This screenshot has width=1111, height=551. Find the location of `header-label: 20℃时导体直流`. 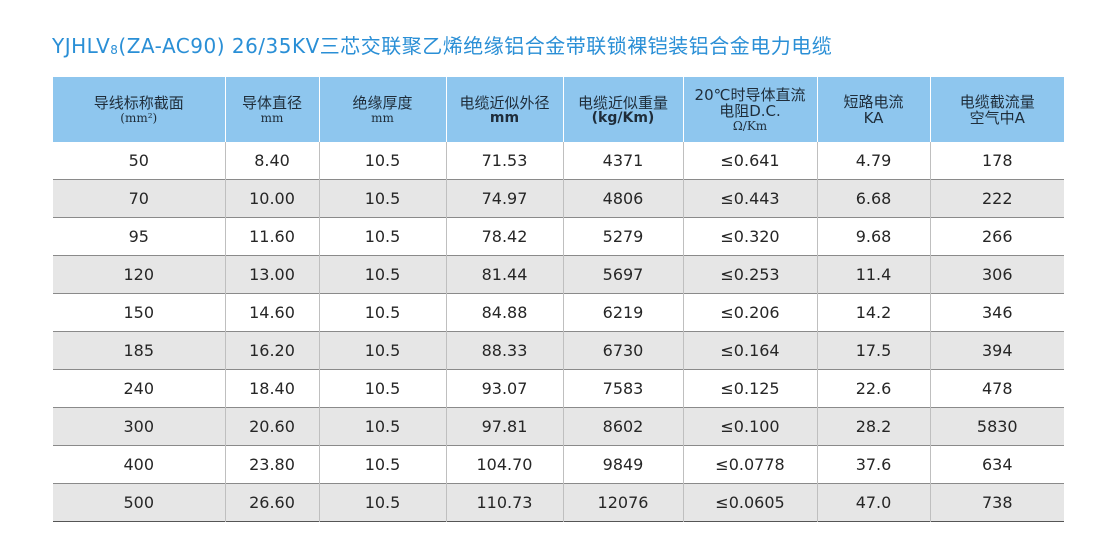

header-label: 20℃时导体直流 is located at coordinates (750, 94).